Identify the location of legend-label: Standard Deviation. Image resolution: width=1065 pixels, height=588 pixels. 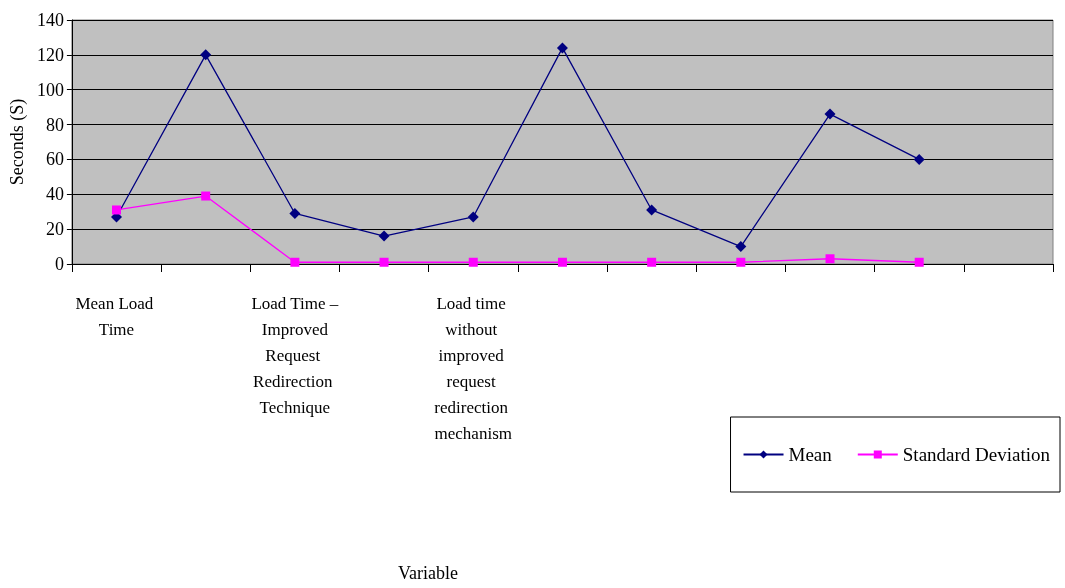
(976, 454).